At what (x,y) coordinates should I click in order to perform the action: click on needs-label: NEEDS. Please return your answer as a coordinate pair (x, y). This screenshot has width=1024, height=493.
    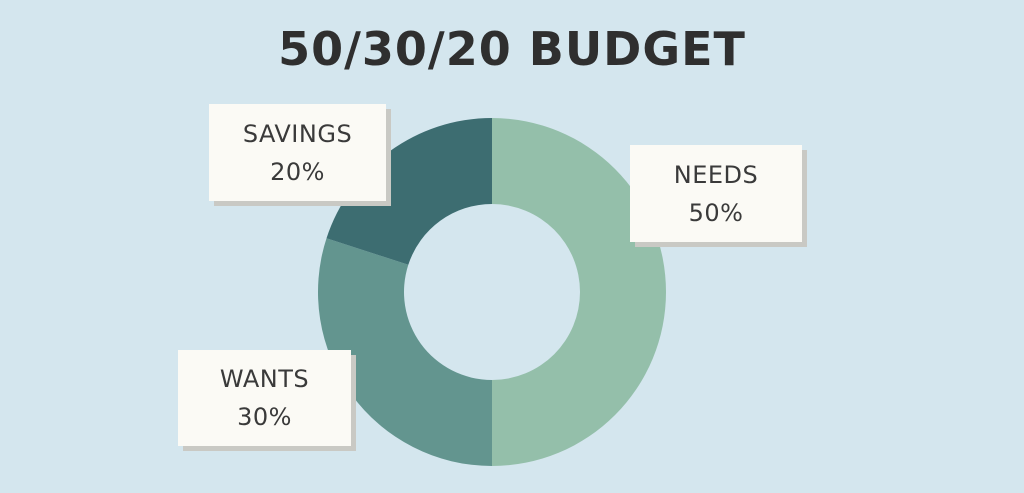
    Looking at the image, I should click on (716, 174).